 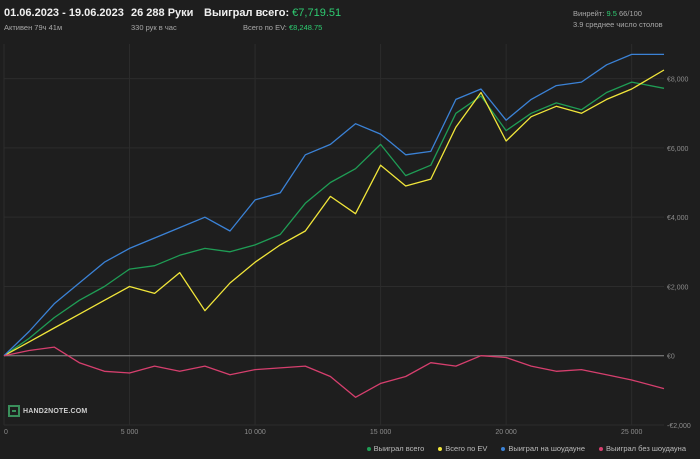 I want to click on winrate-unit: 66/100, so click(x=630, y=13).